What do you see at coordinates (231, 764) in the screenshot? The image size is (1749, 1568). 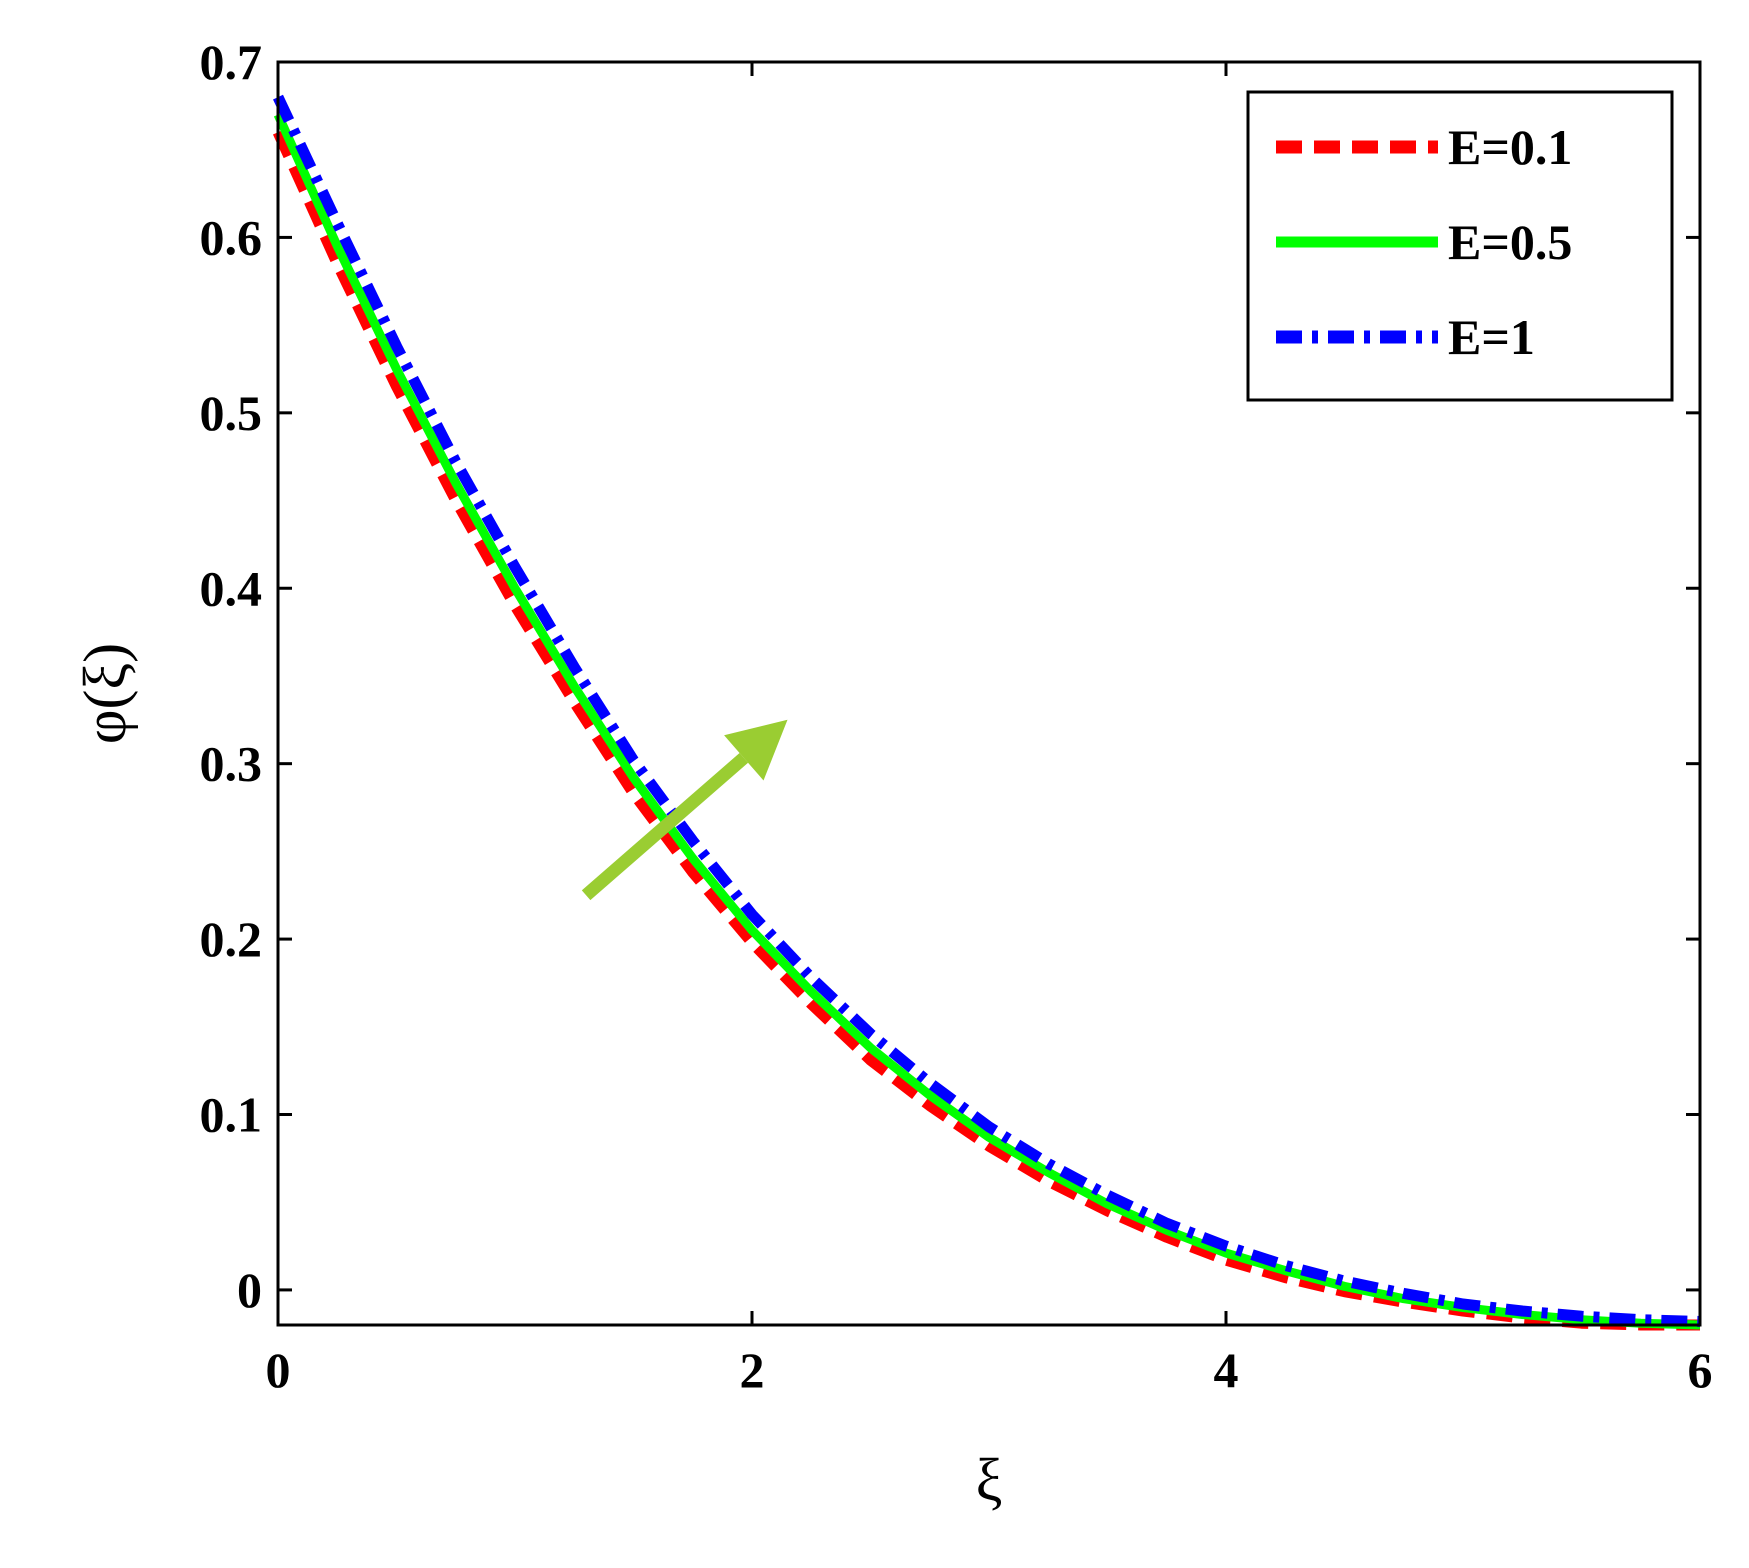 I see `y-tick-label: 0.3` at bounding box center [231, 764].